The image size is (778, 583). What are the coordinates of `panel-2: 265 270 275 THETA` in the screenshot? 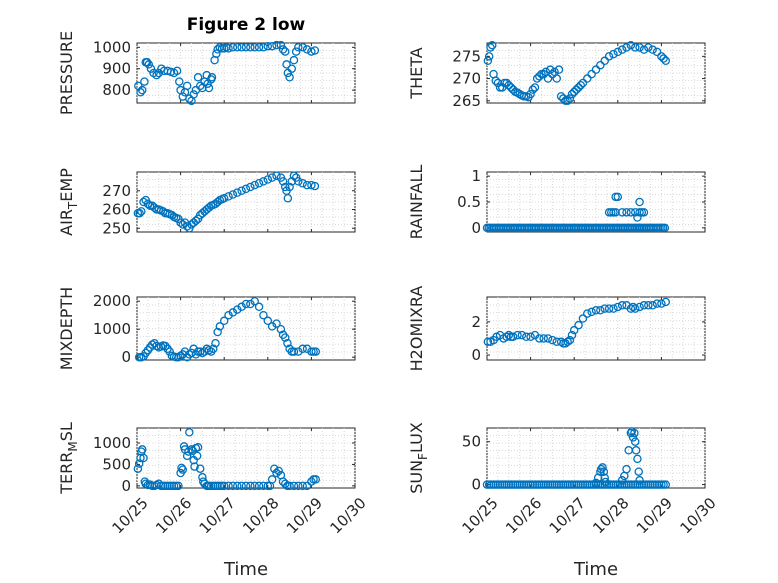 It's located at (556, 75).